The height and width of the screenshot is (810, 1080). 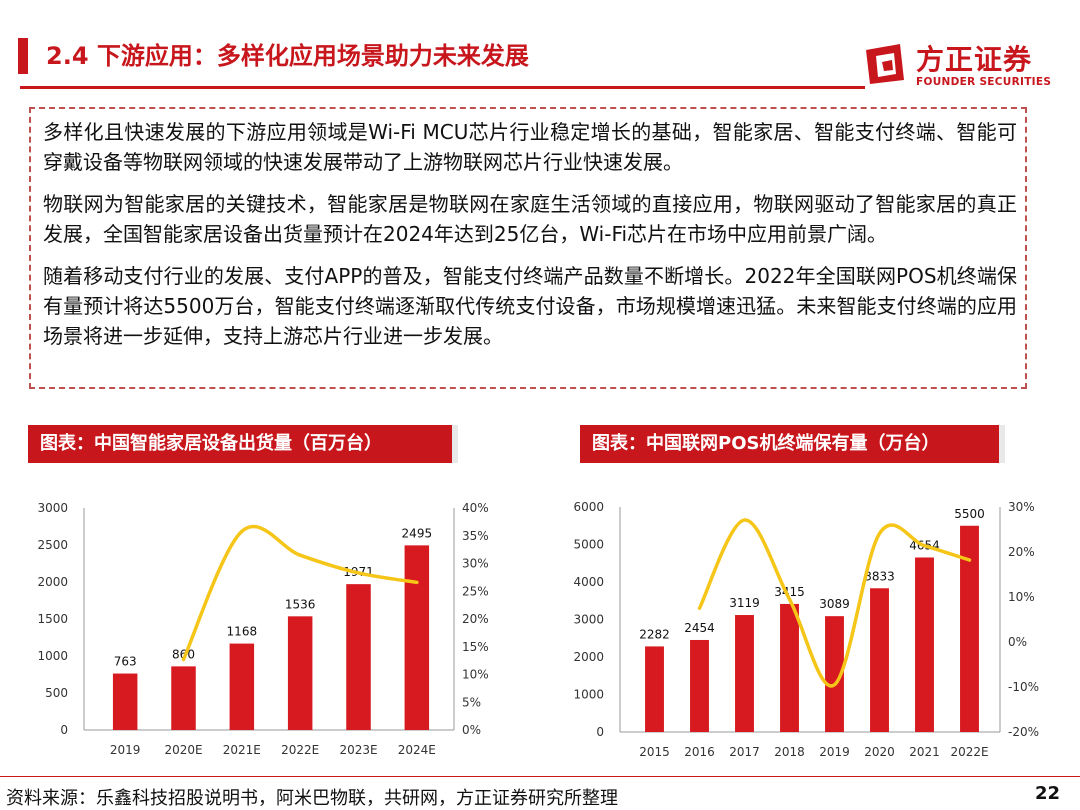 What do you see at coordinates (1023, 687) in the screenshot?
I see `y2-tick-label: -10%` at bounding box center [1023, 687].